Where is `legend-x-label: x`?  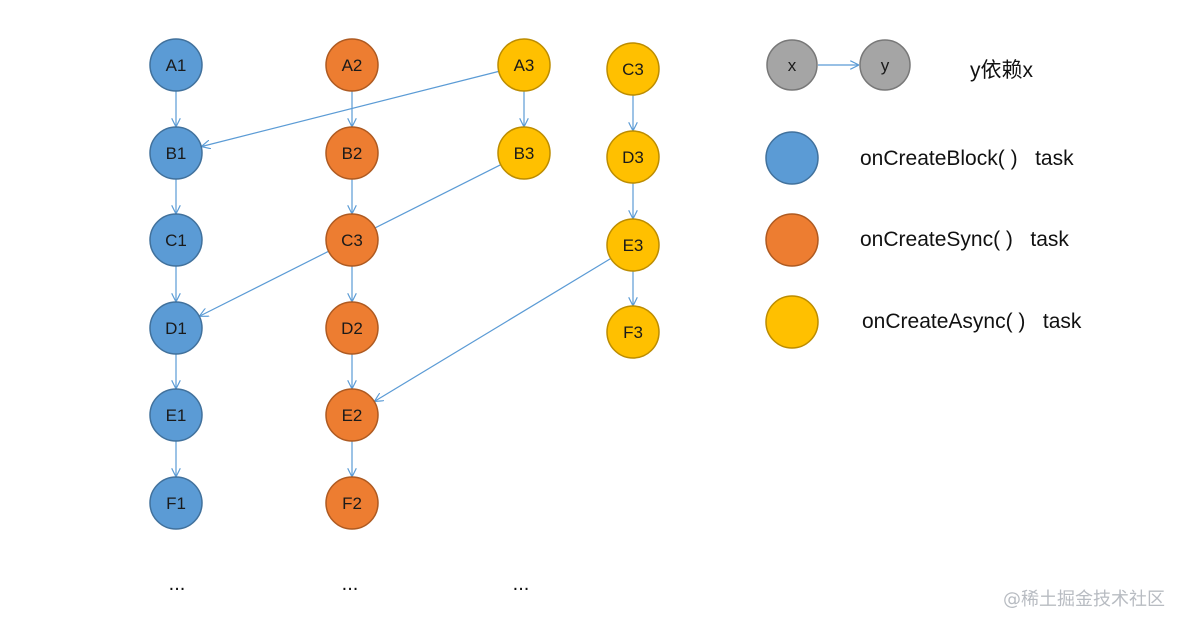
legend-x-label: x is located at coordinates (792, 65).